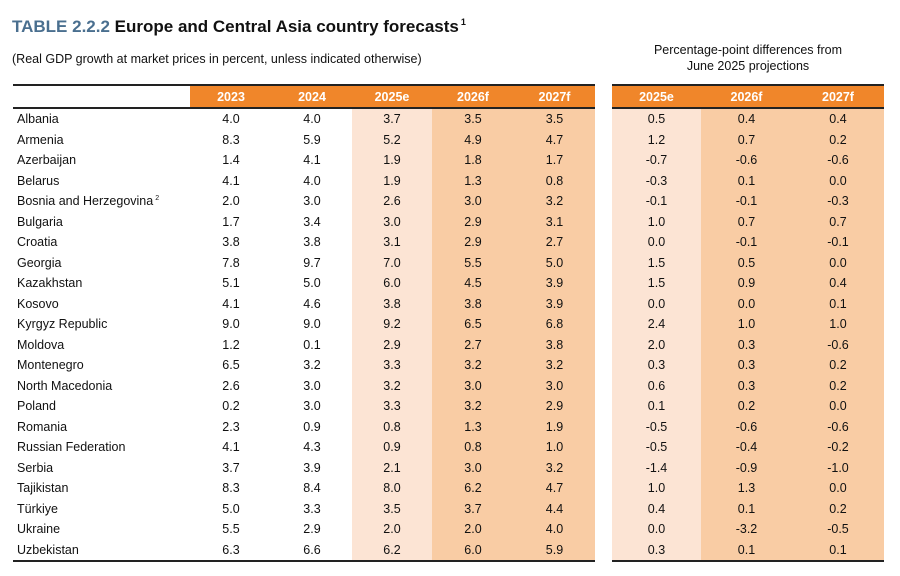  I want to click on country-name-cell: Montenegro, so click(101, 365).